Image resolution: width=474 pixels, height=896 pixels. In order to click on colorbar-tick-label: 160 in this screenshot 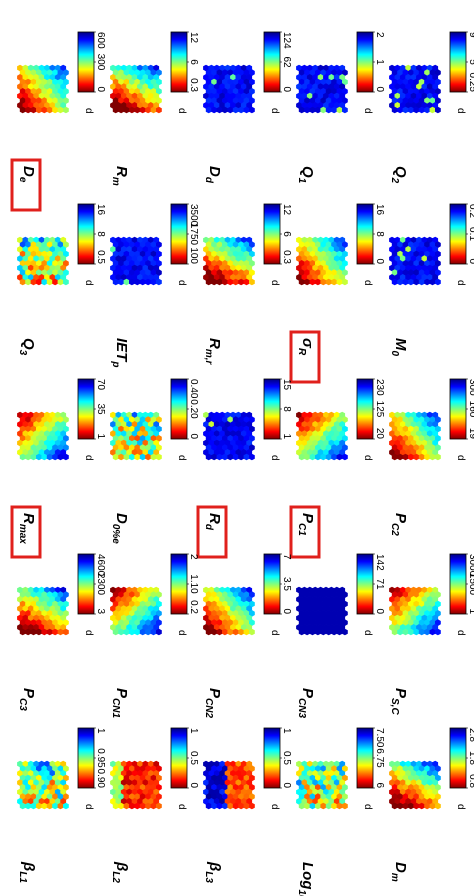, I will do `click(470, 409)`.